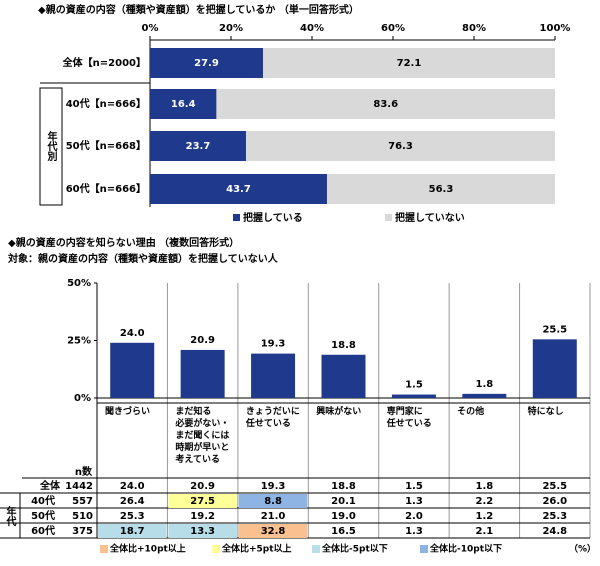  I want to click on category-label: 40代【n=666】, so click(106, 103).